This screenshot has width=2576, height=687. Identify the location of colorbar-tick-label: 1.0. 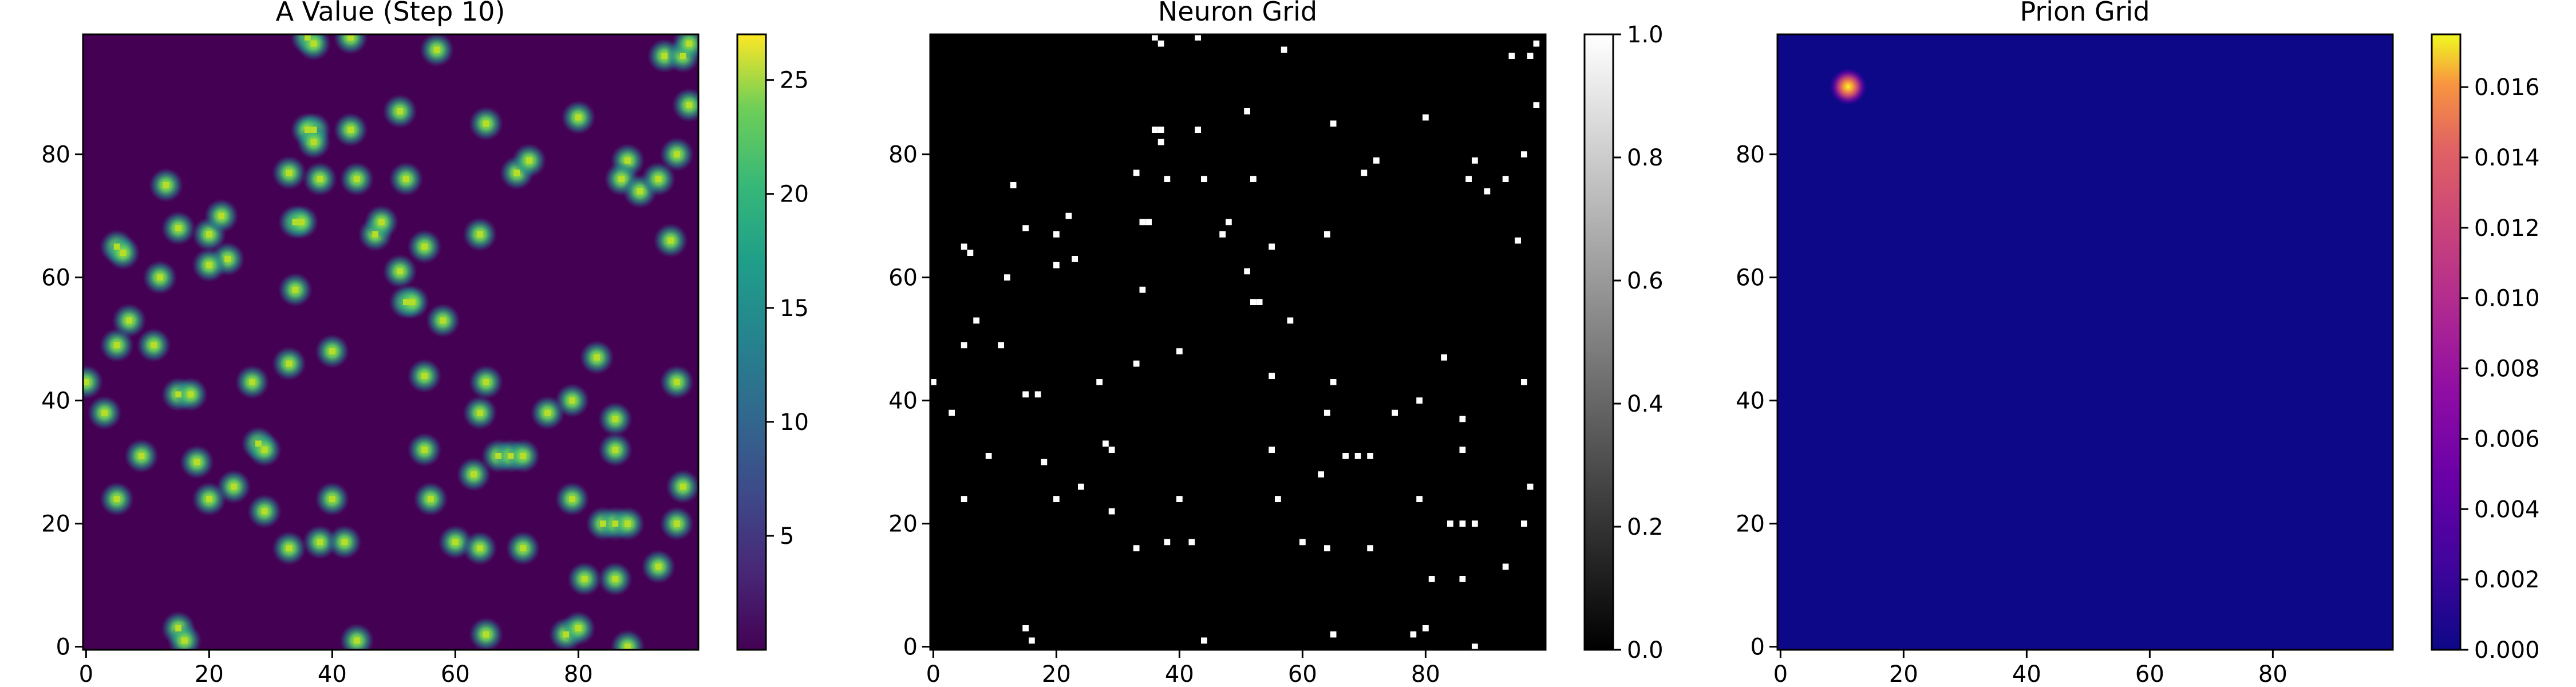
(1645, 35).